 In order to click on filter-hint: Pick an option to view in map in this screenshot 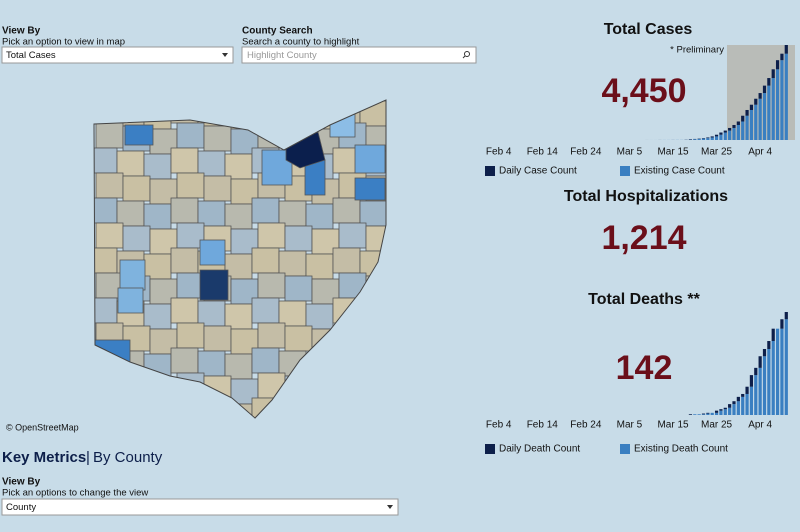, I will do `click(63, 42)`.